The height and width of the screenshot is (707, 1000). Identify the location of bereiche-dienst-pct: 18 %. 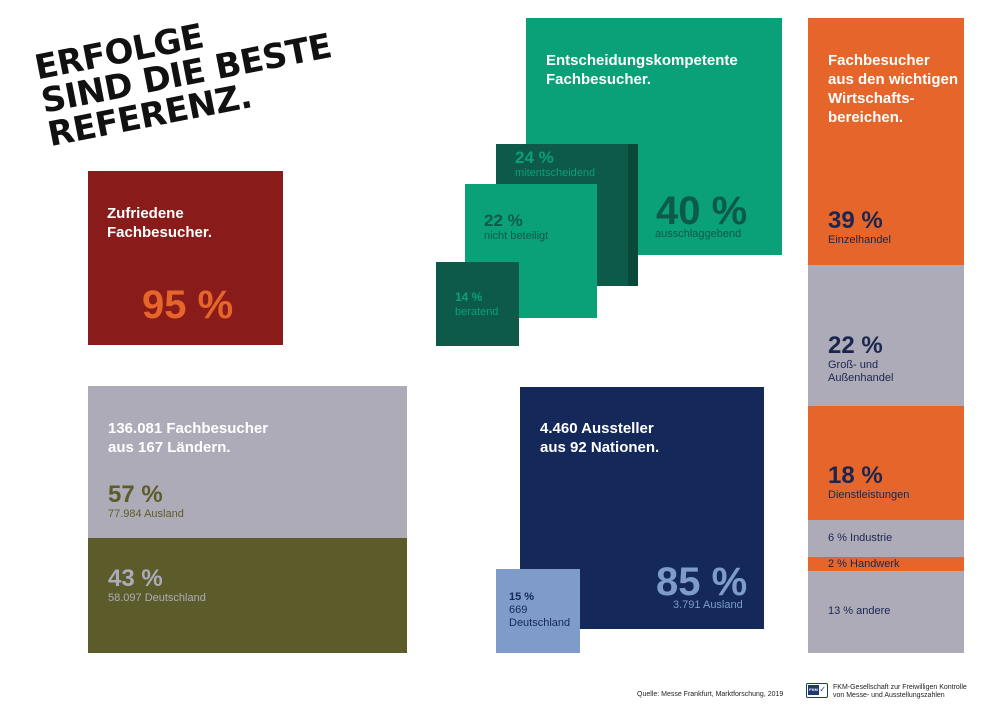
(855, 475).